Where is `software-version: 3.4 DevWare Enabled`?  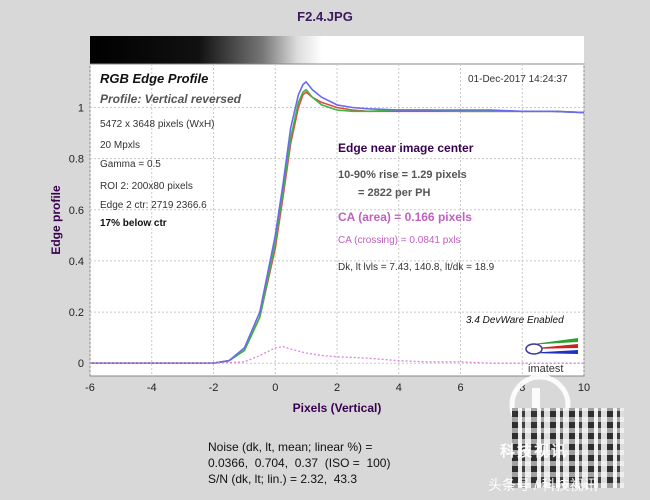 software-version: 3.4 DevWare Enabled is located at coordinates (515, 320).